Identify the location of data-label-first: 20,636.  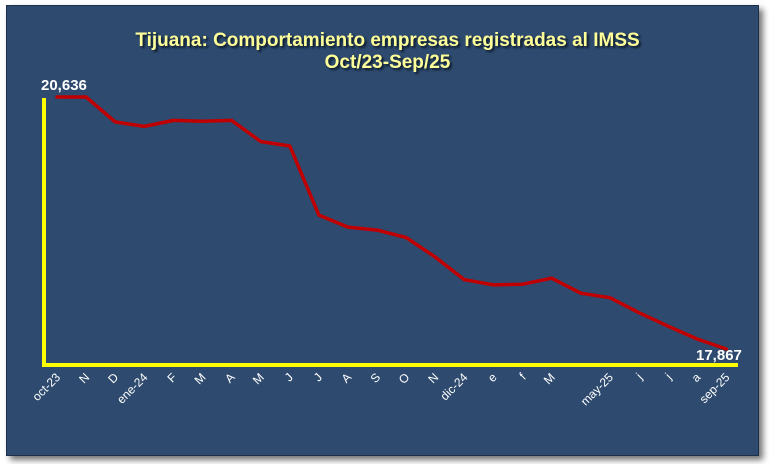
(64, 85).